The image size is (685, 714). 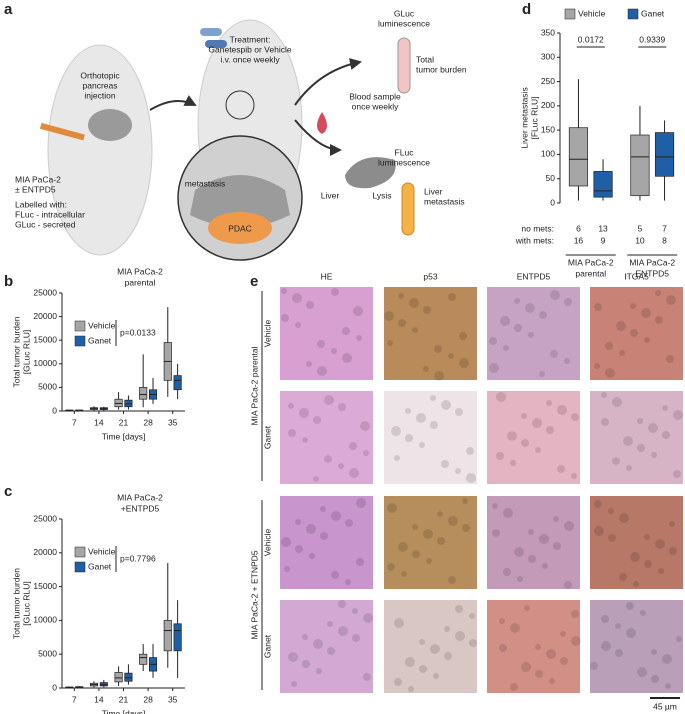 I want to click on y-tick-label: 20000, so click(x=45, y=316).